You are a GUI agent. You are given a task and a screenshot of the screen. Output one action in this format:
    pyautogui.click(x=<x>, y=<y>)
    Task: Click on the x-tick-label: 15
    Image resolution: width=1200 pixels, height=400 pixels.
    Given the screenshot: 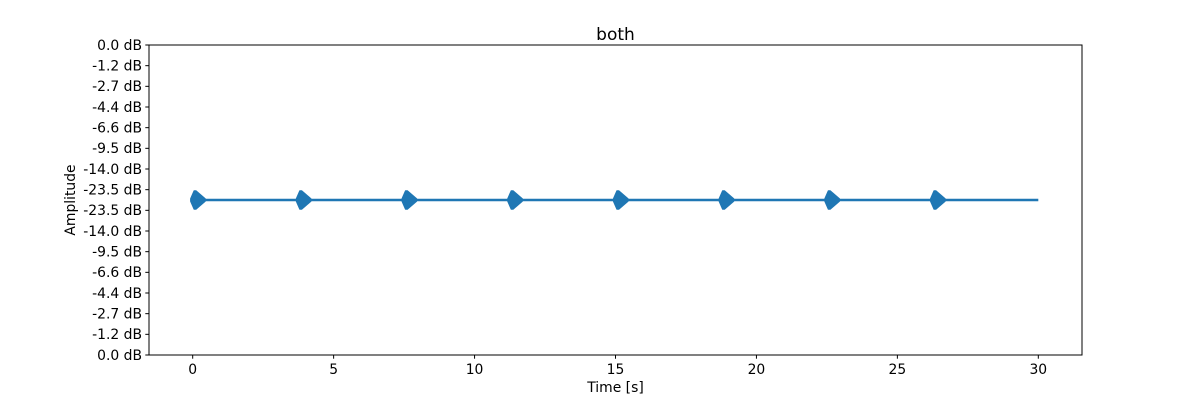 What is the action you would take?
    pyautogui.click(x=616, y=370)
    